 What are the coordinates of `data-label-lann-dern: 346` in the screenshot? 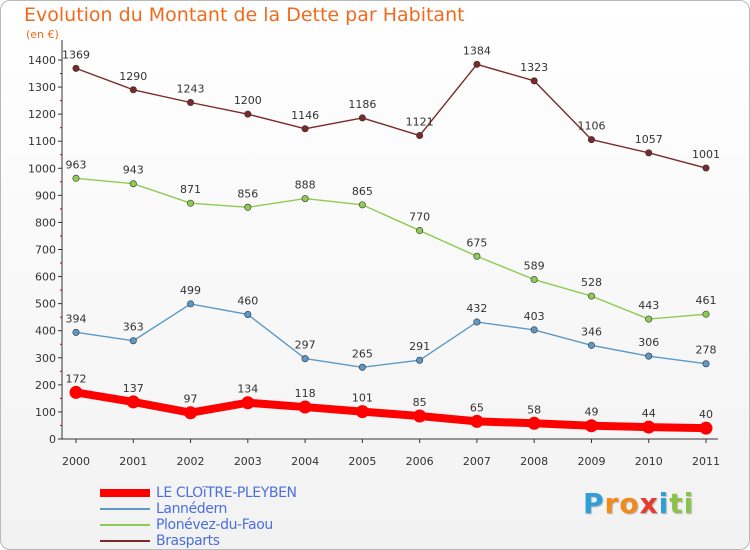 It's located at (591, 331).